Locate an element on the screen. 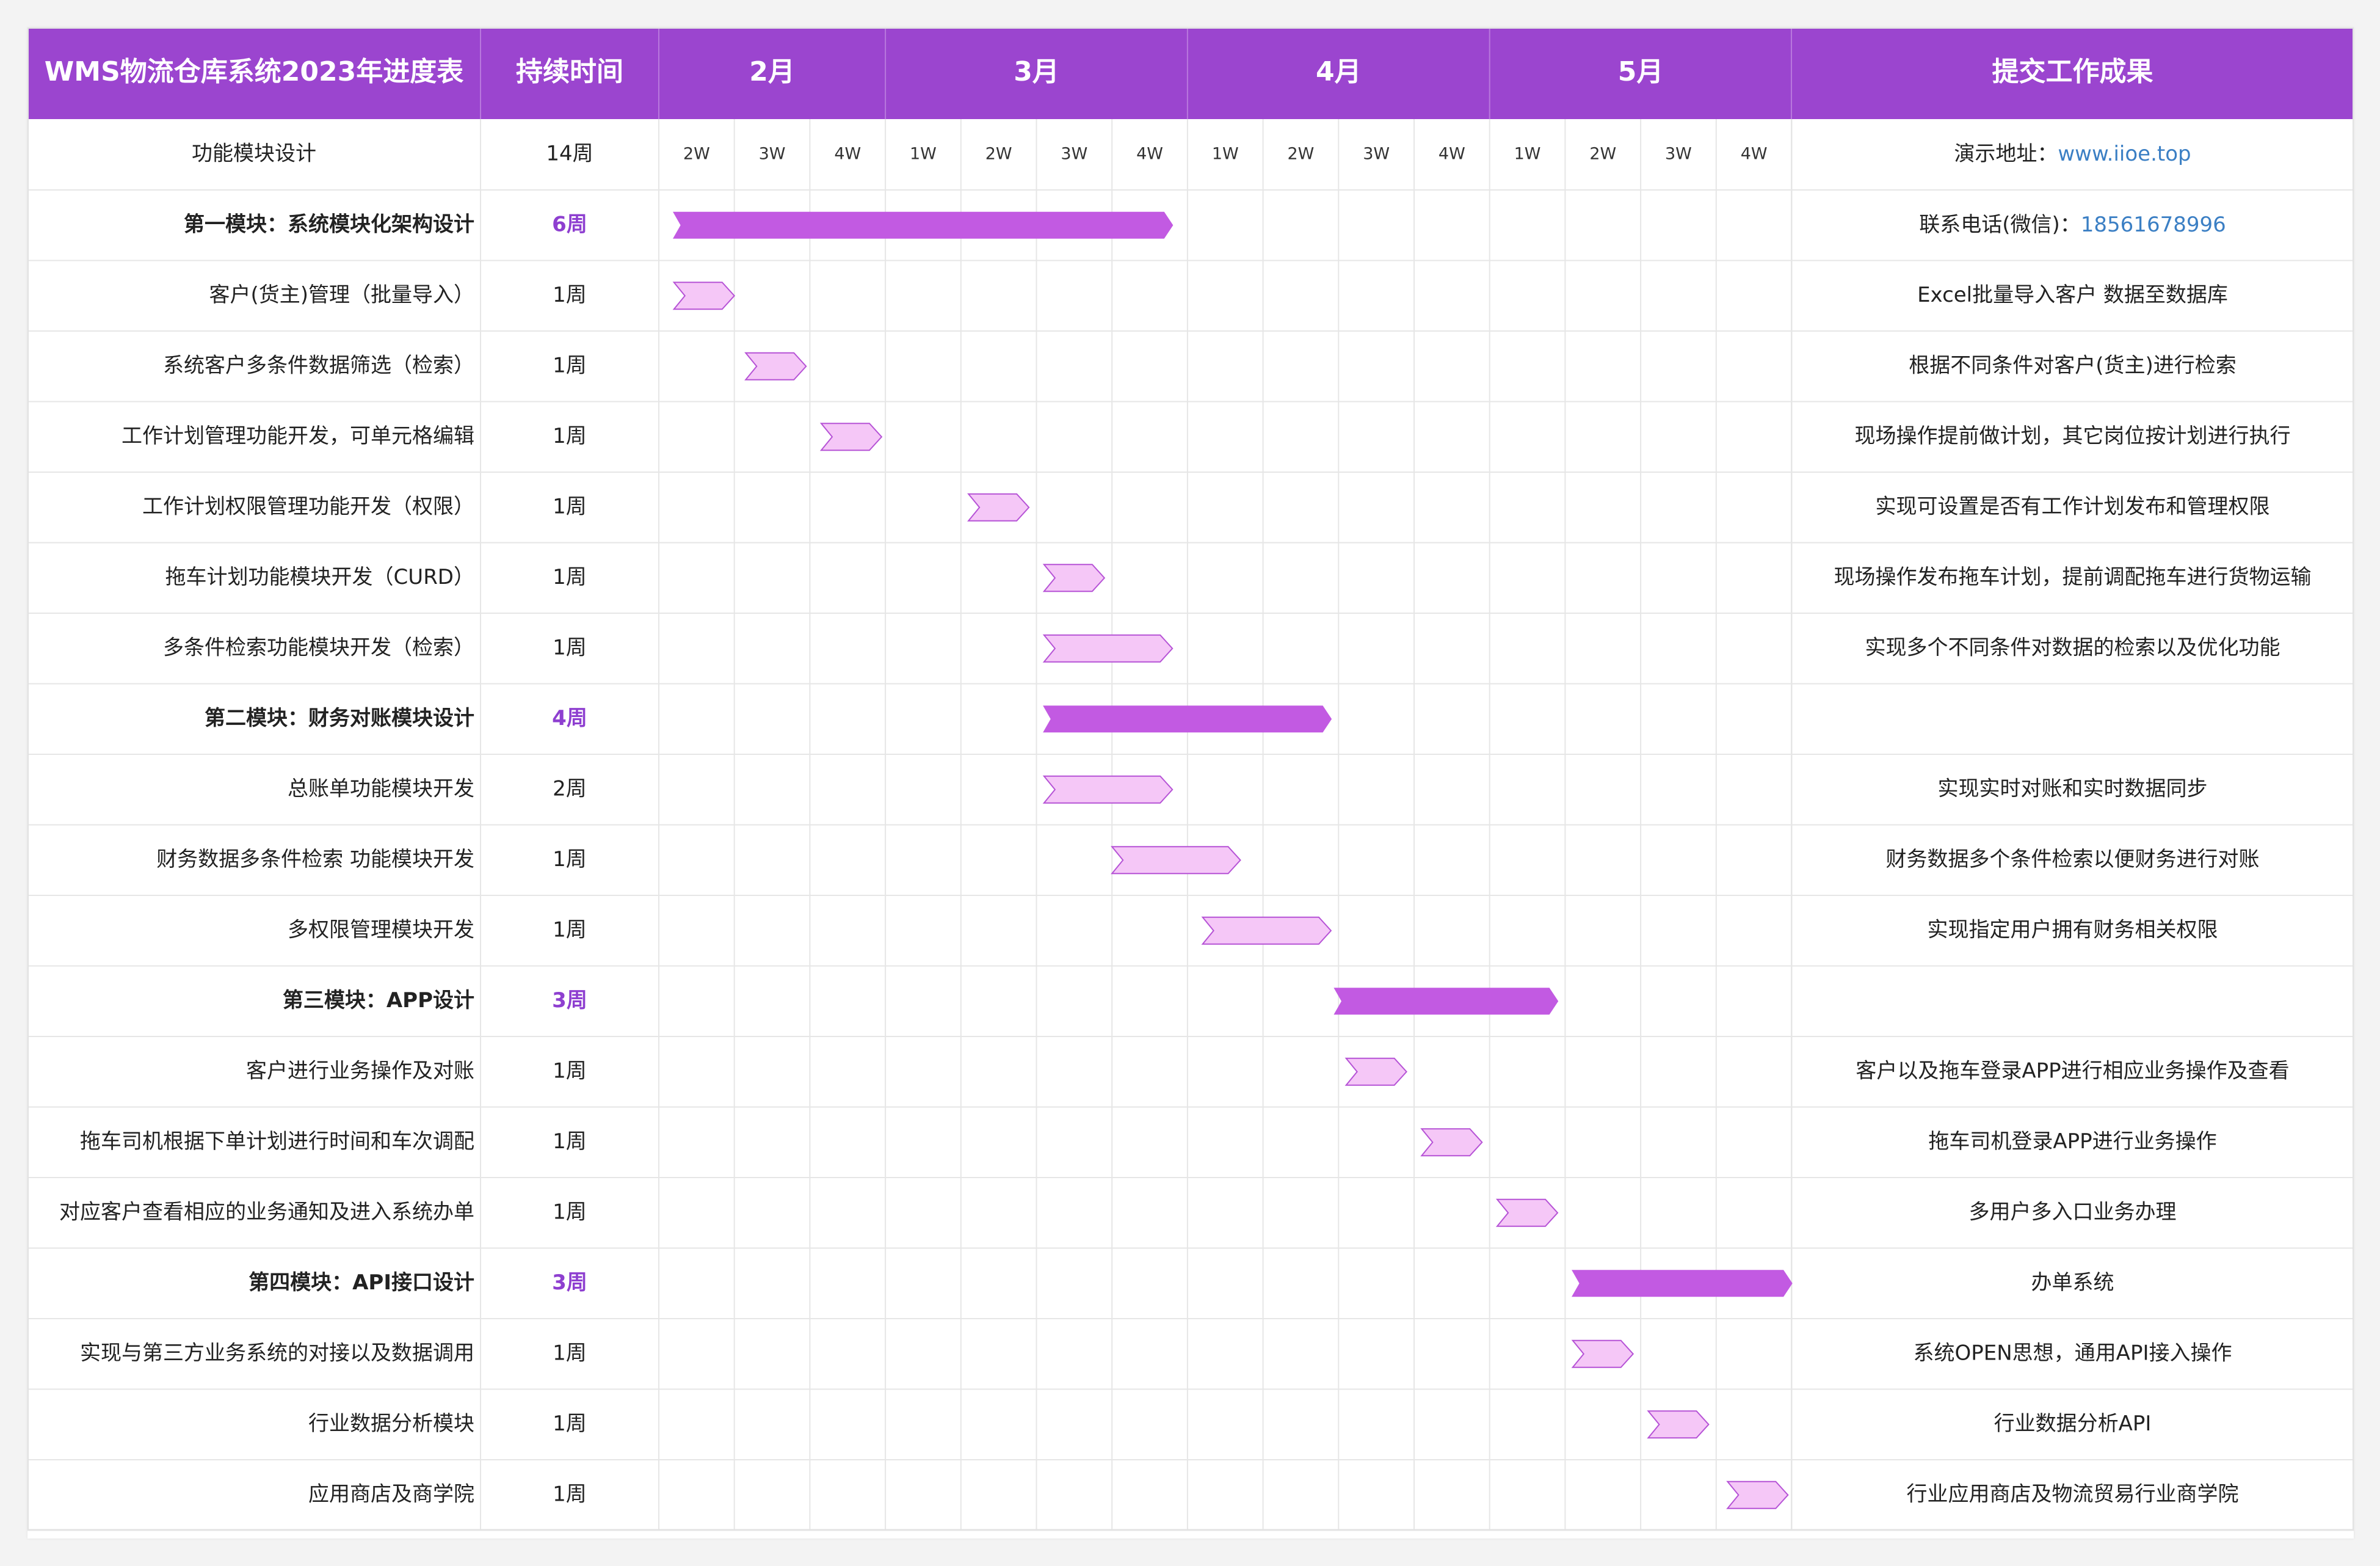 This screenshot has width=2380, height=1566. group-name: 第三模块：APP设计 is located at coordinates (378, 1000).